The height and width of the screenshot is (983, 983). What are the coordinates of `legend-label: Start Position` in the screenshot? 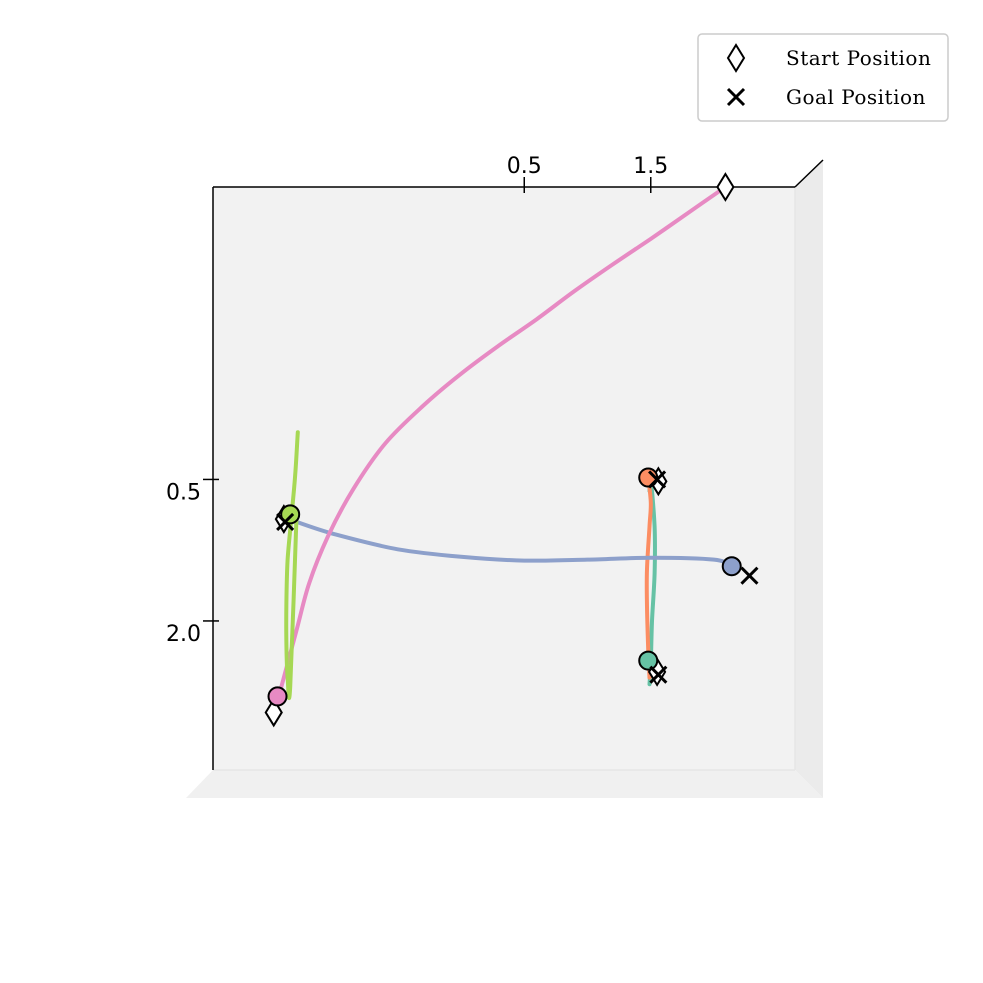 It's located at (858, 58).